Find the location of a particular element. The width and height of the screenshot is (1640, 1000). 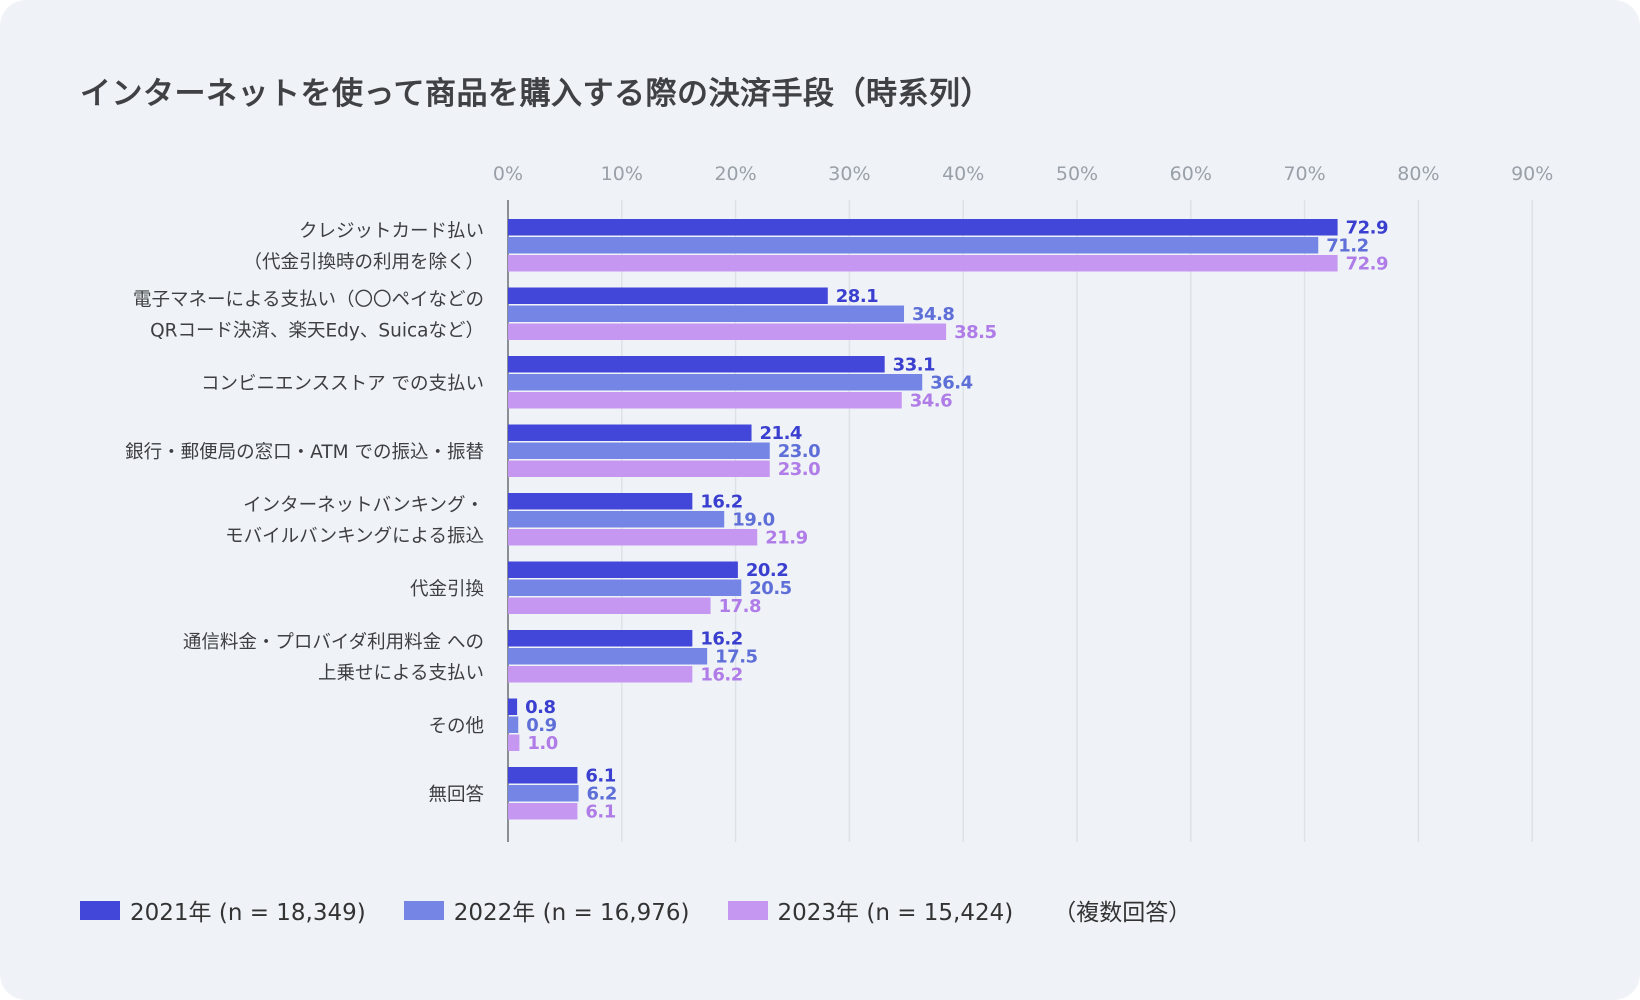

data-label: 17.5 is located at coordinates (736, 657).